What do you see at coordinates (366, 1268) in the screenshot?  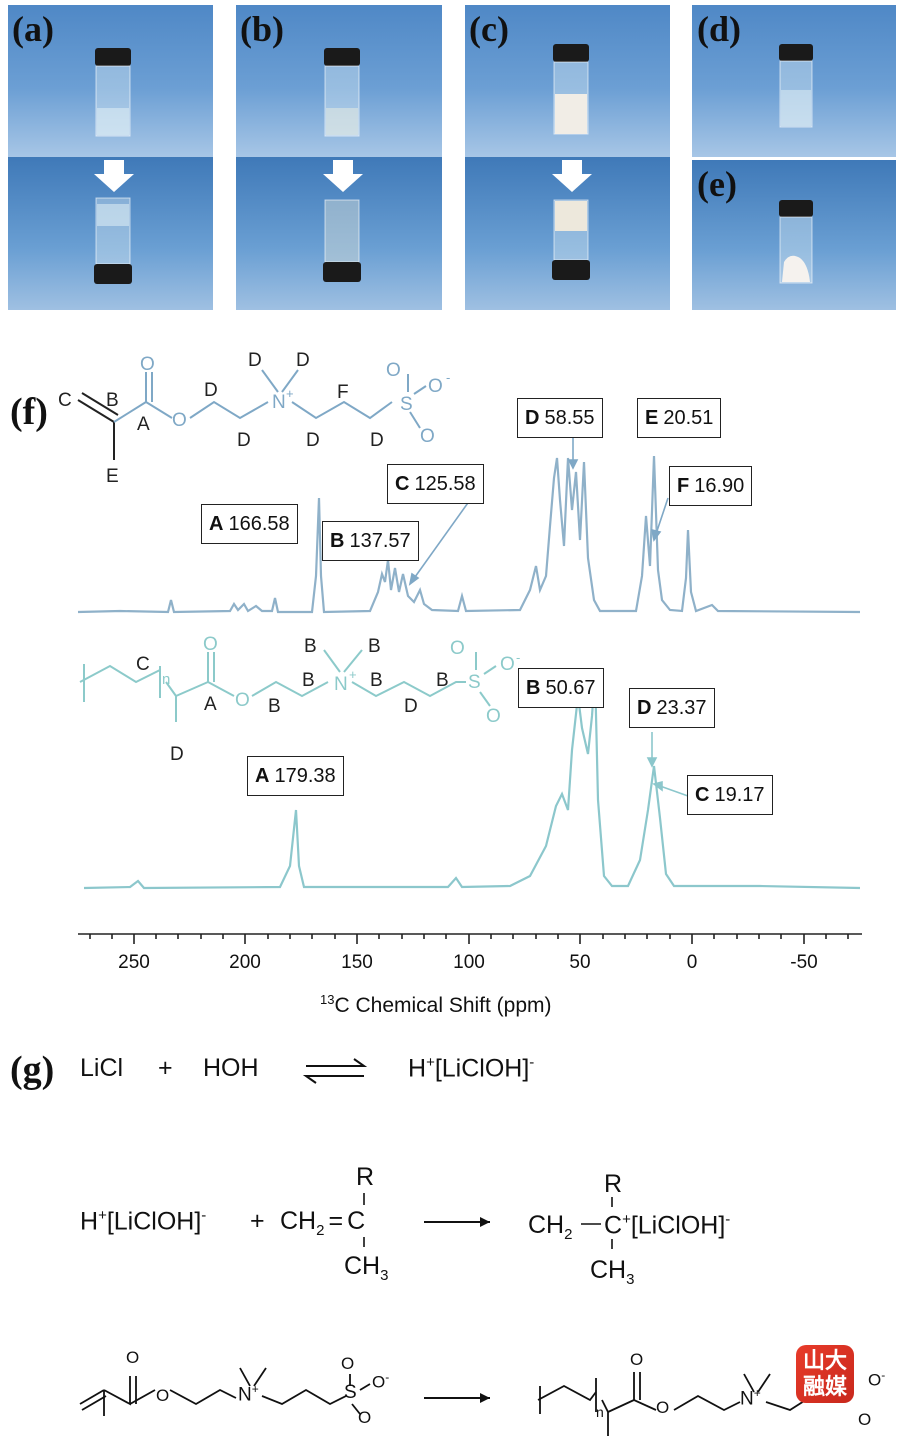 I see `eq2-ch3: CH3` at bounding box center [366, 1268].